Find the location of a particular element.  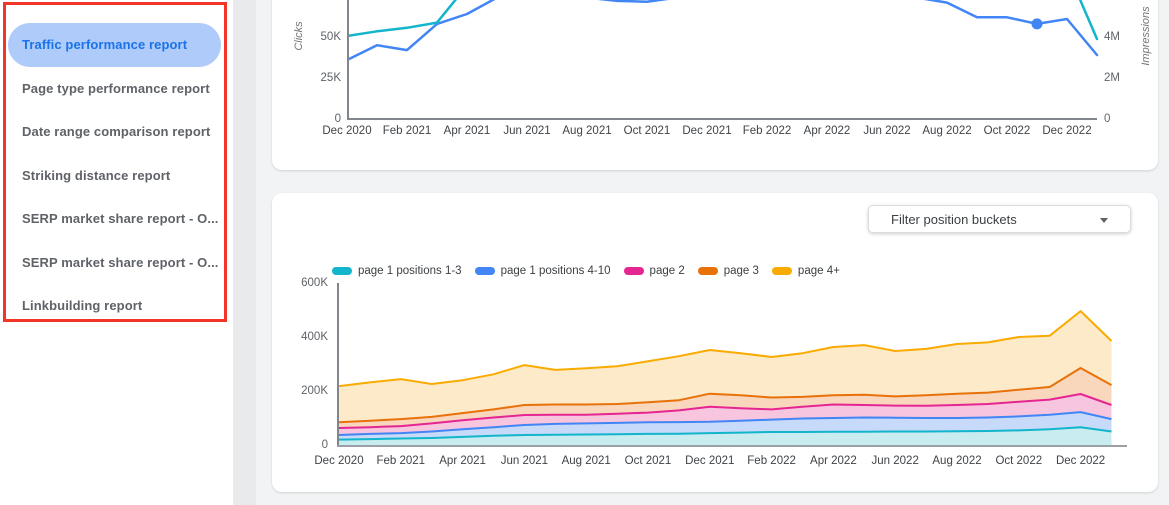

clicks-tick-label: 0 is located at coordinates (337, 119).